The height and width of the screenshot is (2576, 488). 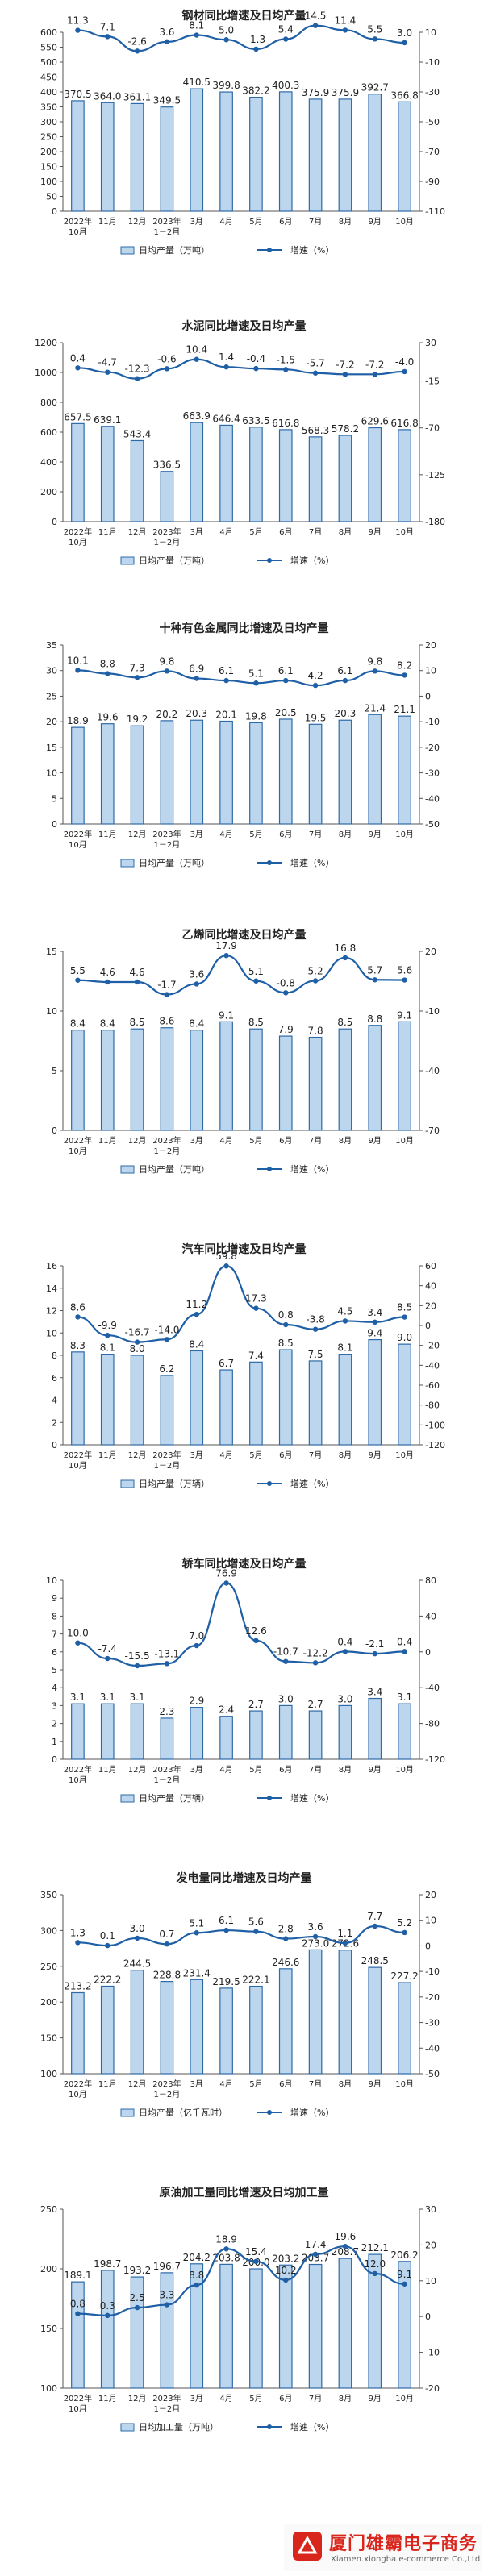 I want to click on growth-value-label: 0.4, so click(x=78, y=358).